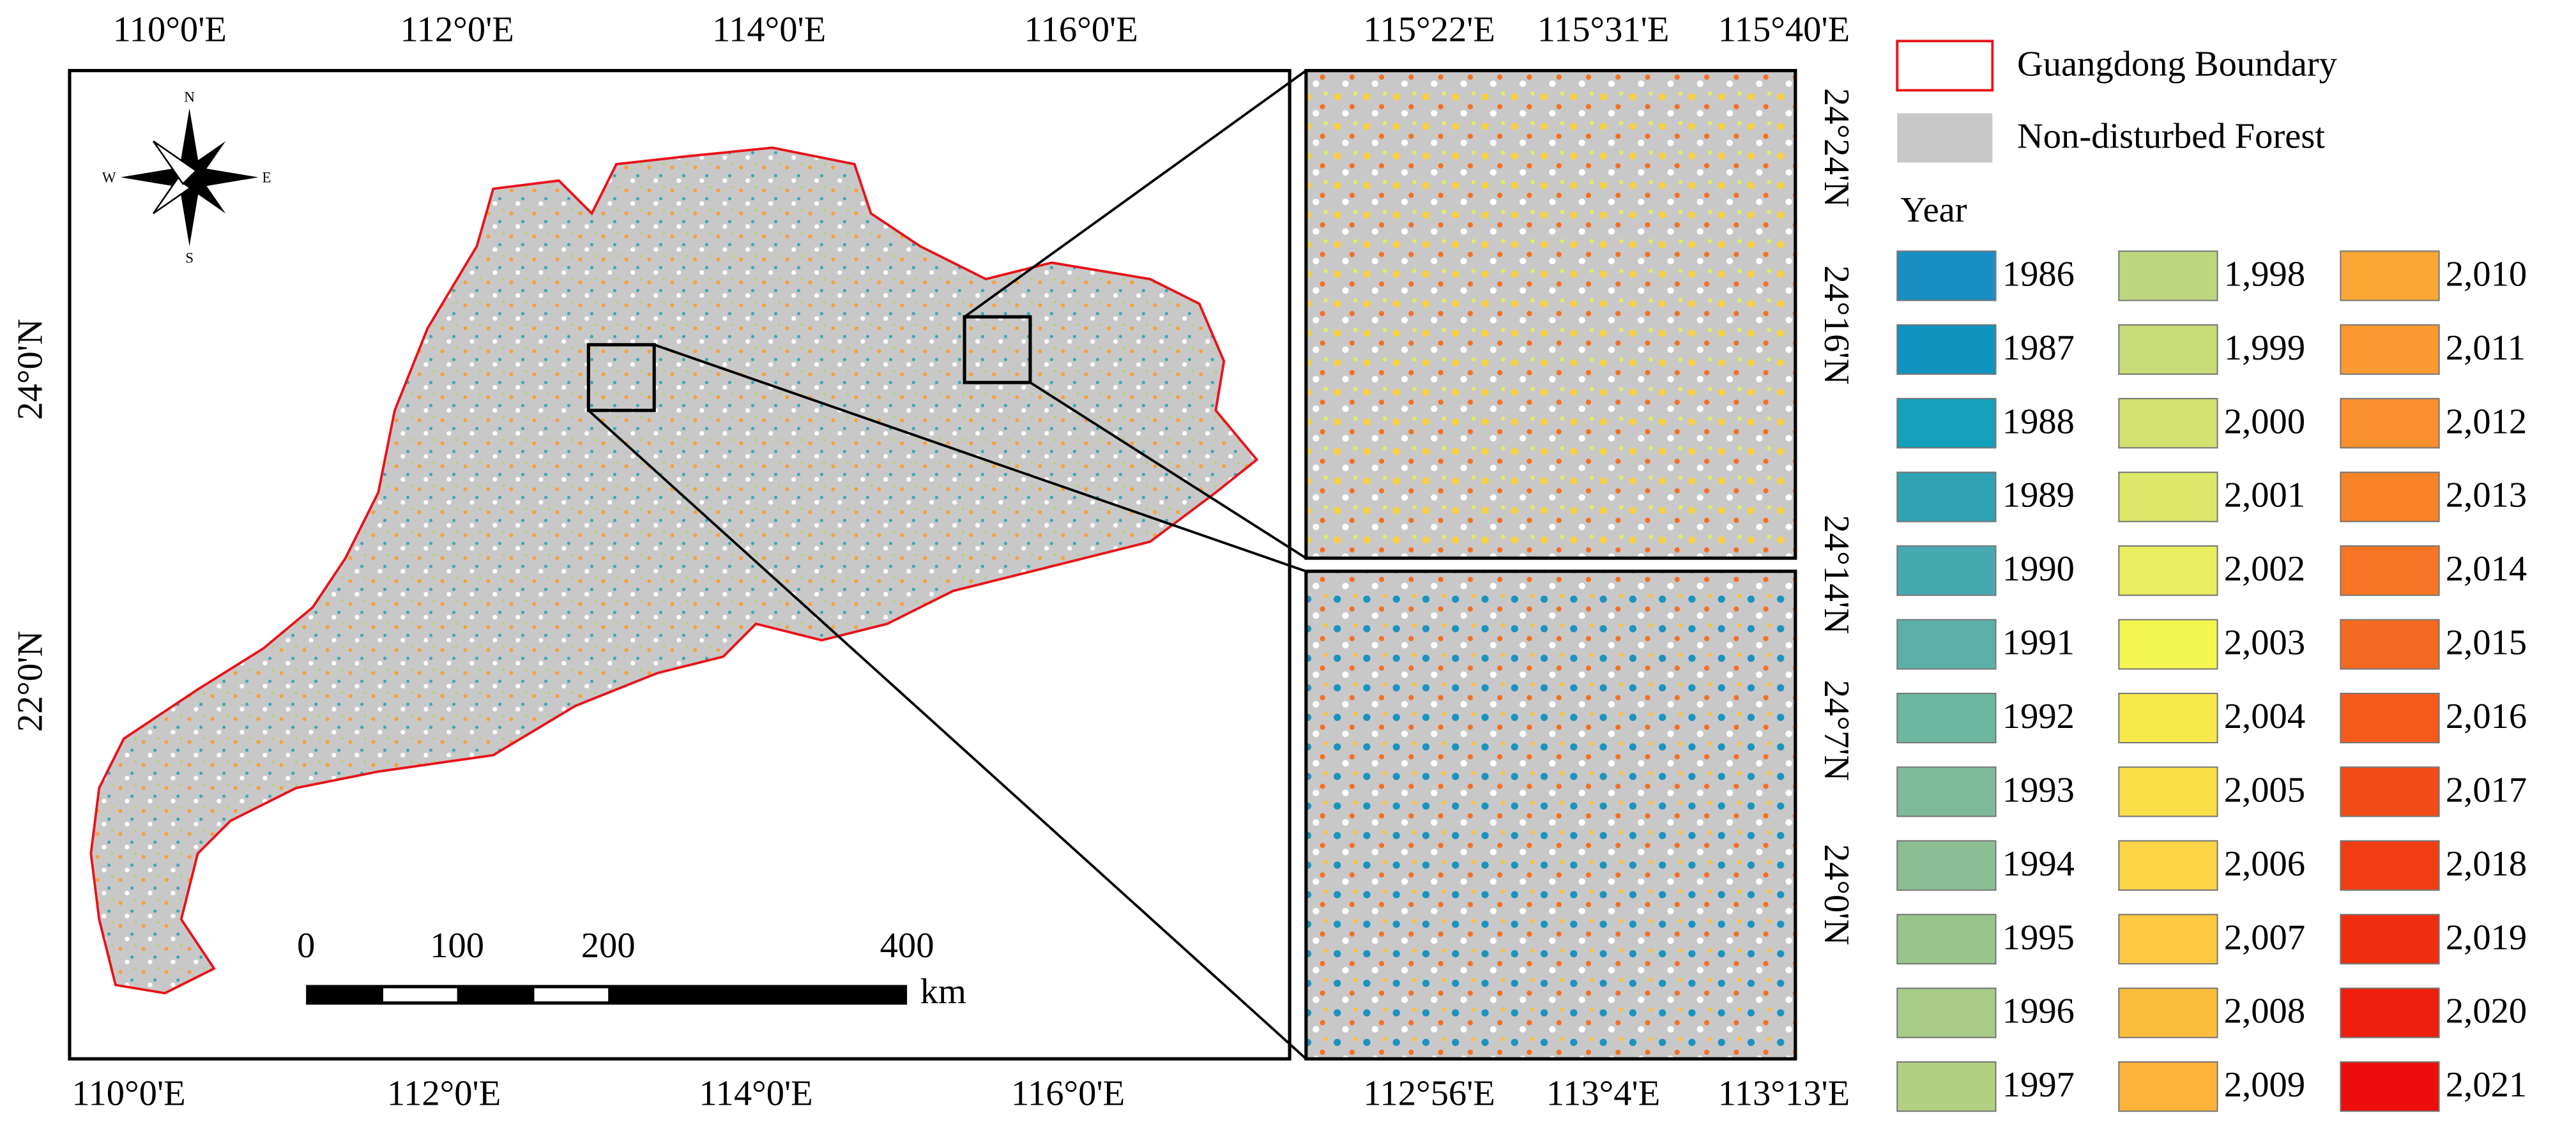  Describe the element at coordinates (109, 178) in the screenshot. I see `compass-label: W` at that location.